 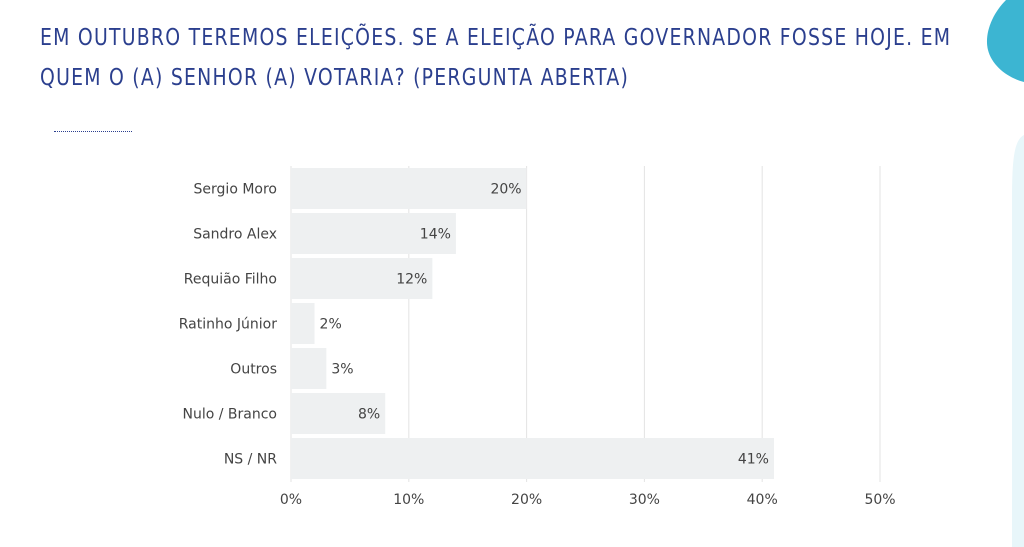 I want to click on value-label: 14%, so click(x=435, y=235).